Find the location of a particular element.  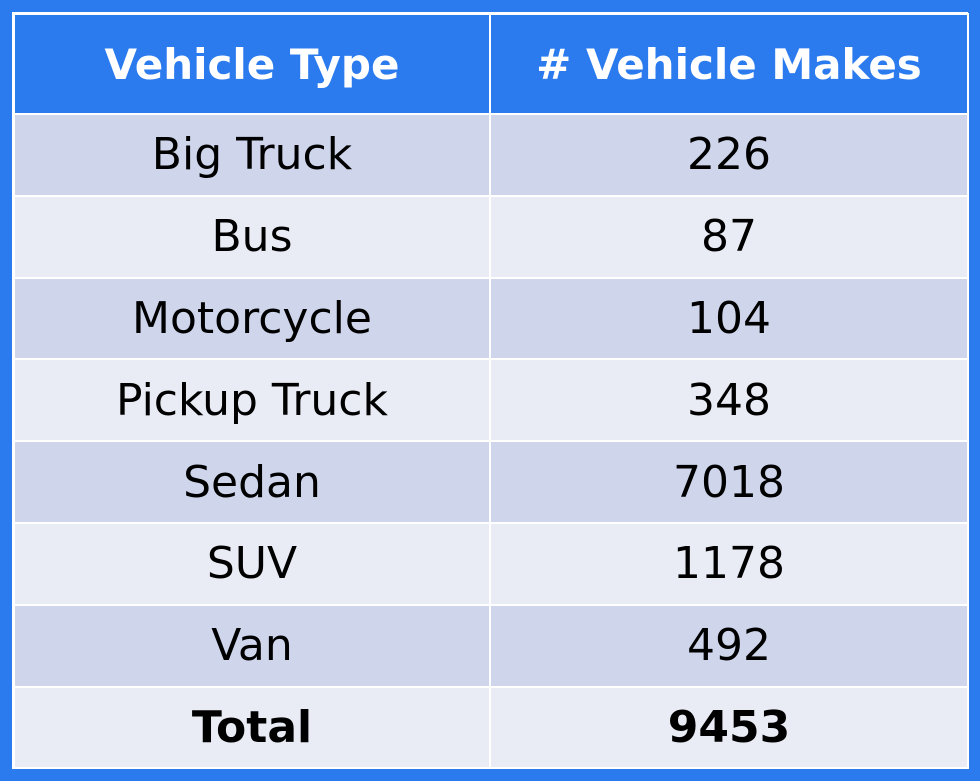

table-row: Big Truck 226 is located at coordinates (491, 155).